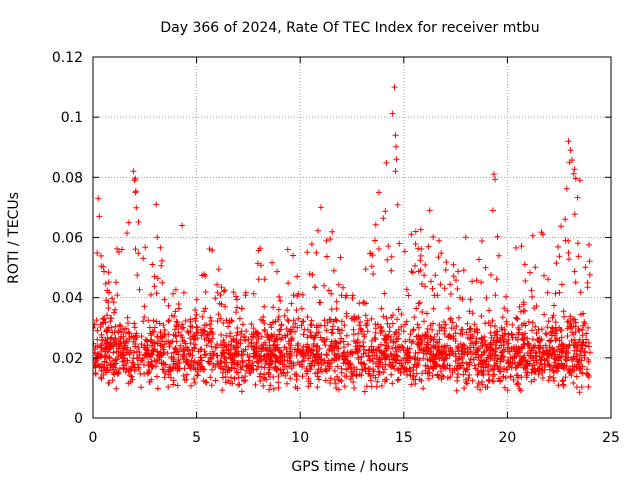 This screenshot has height=480, width=640. I want to click on y-axis-label: ROTI / TECUs, so click(14, 238).